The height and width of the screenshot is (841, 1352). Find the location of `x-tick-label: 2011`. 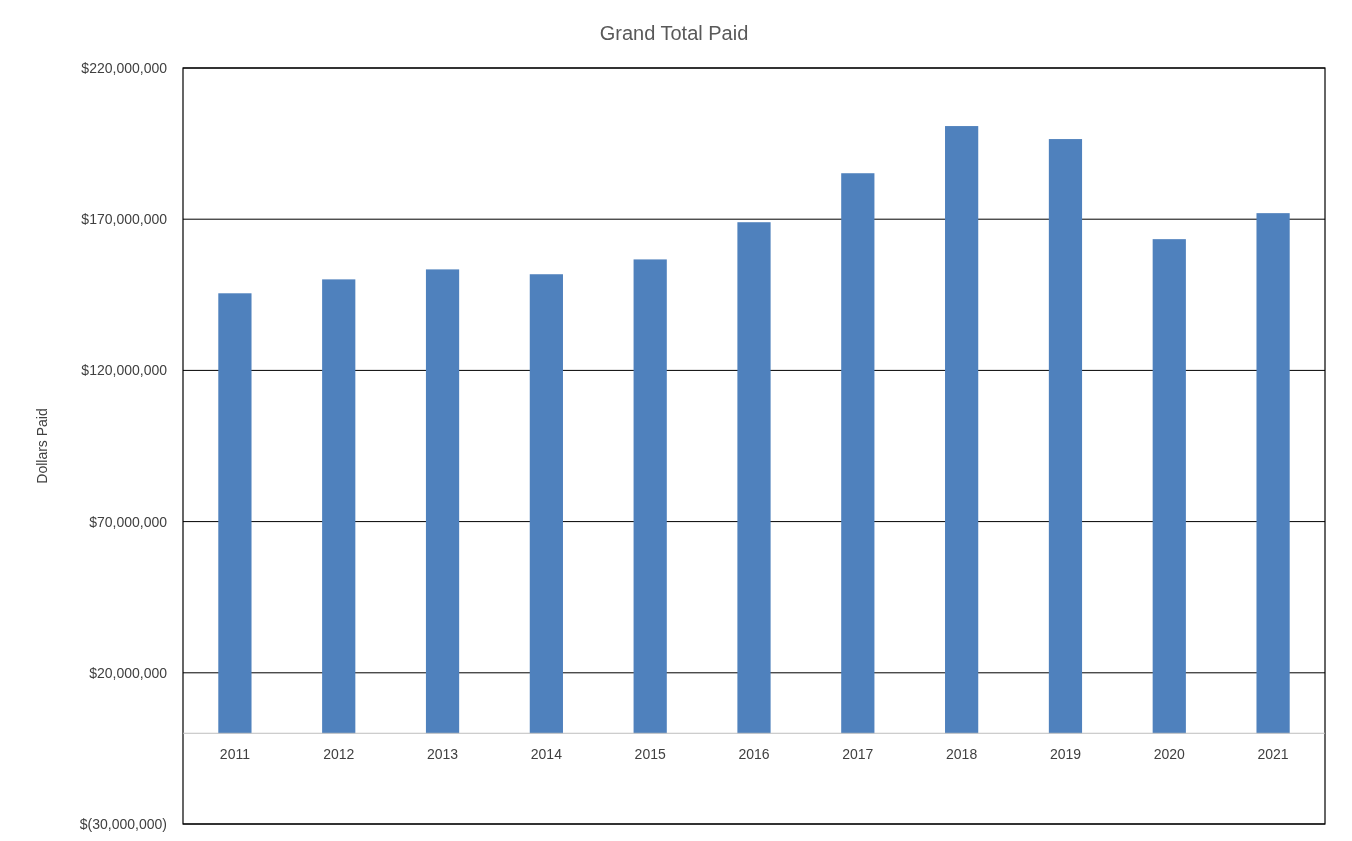

x-tick-label: 2011 is located at coordinates (235, 754).